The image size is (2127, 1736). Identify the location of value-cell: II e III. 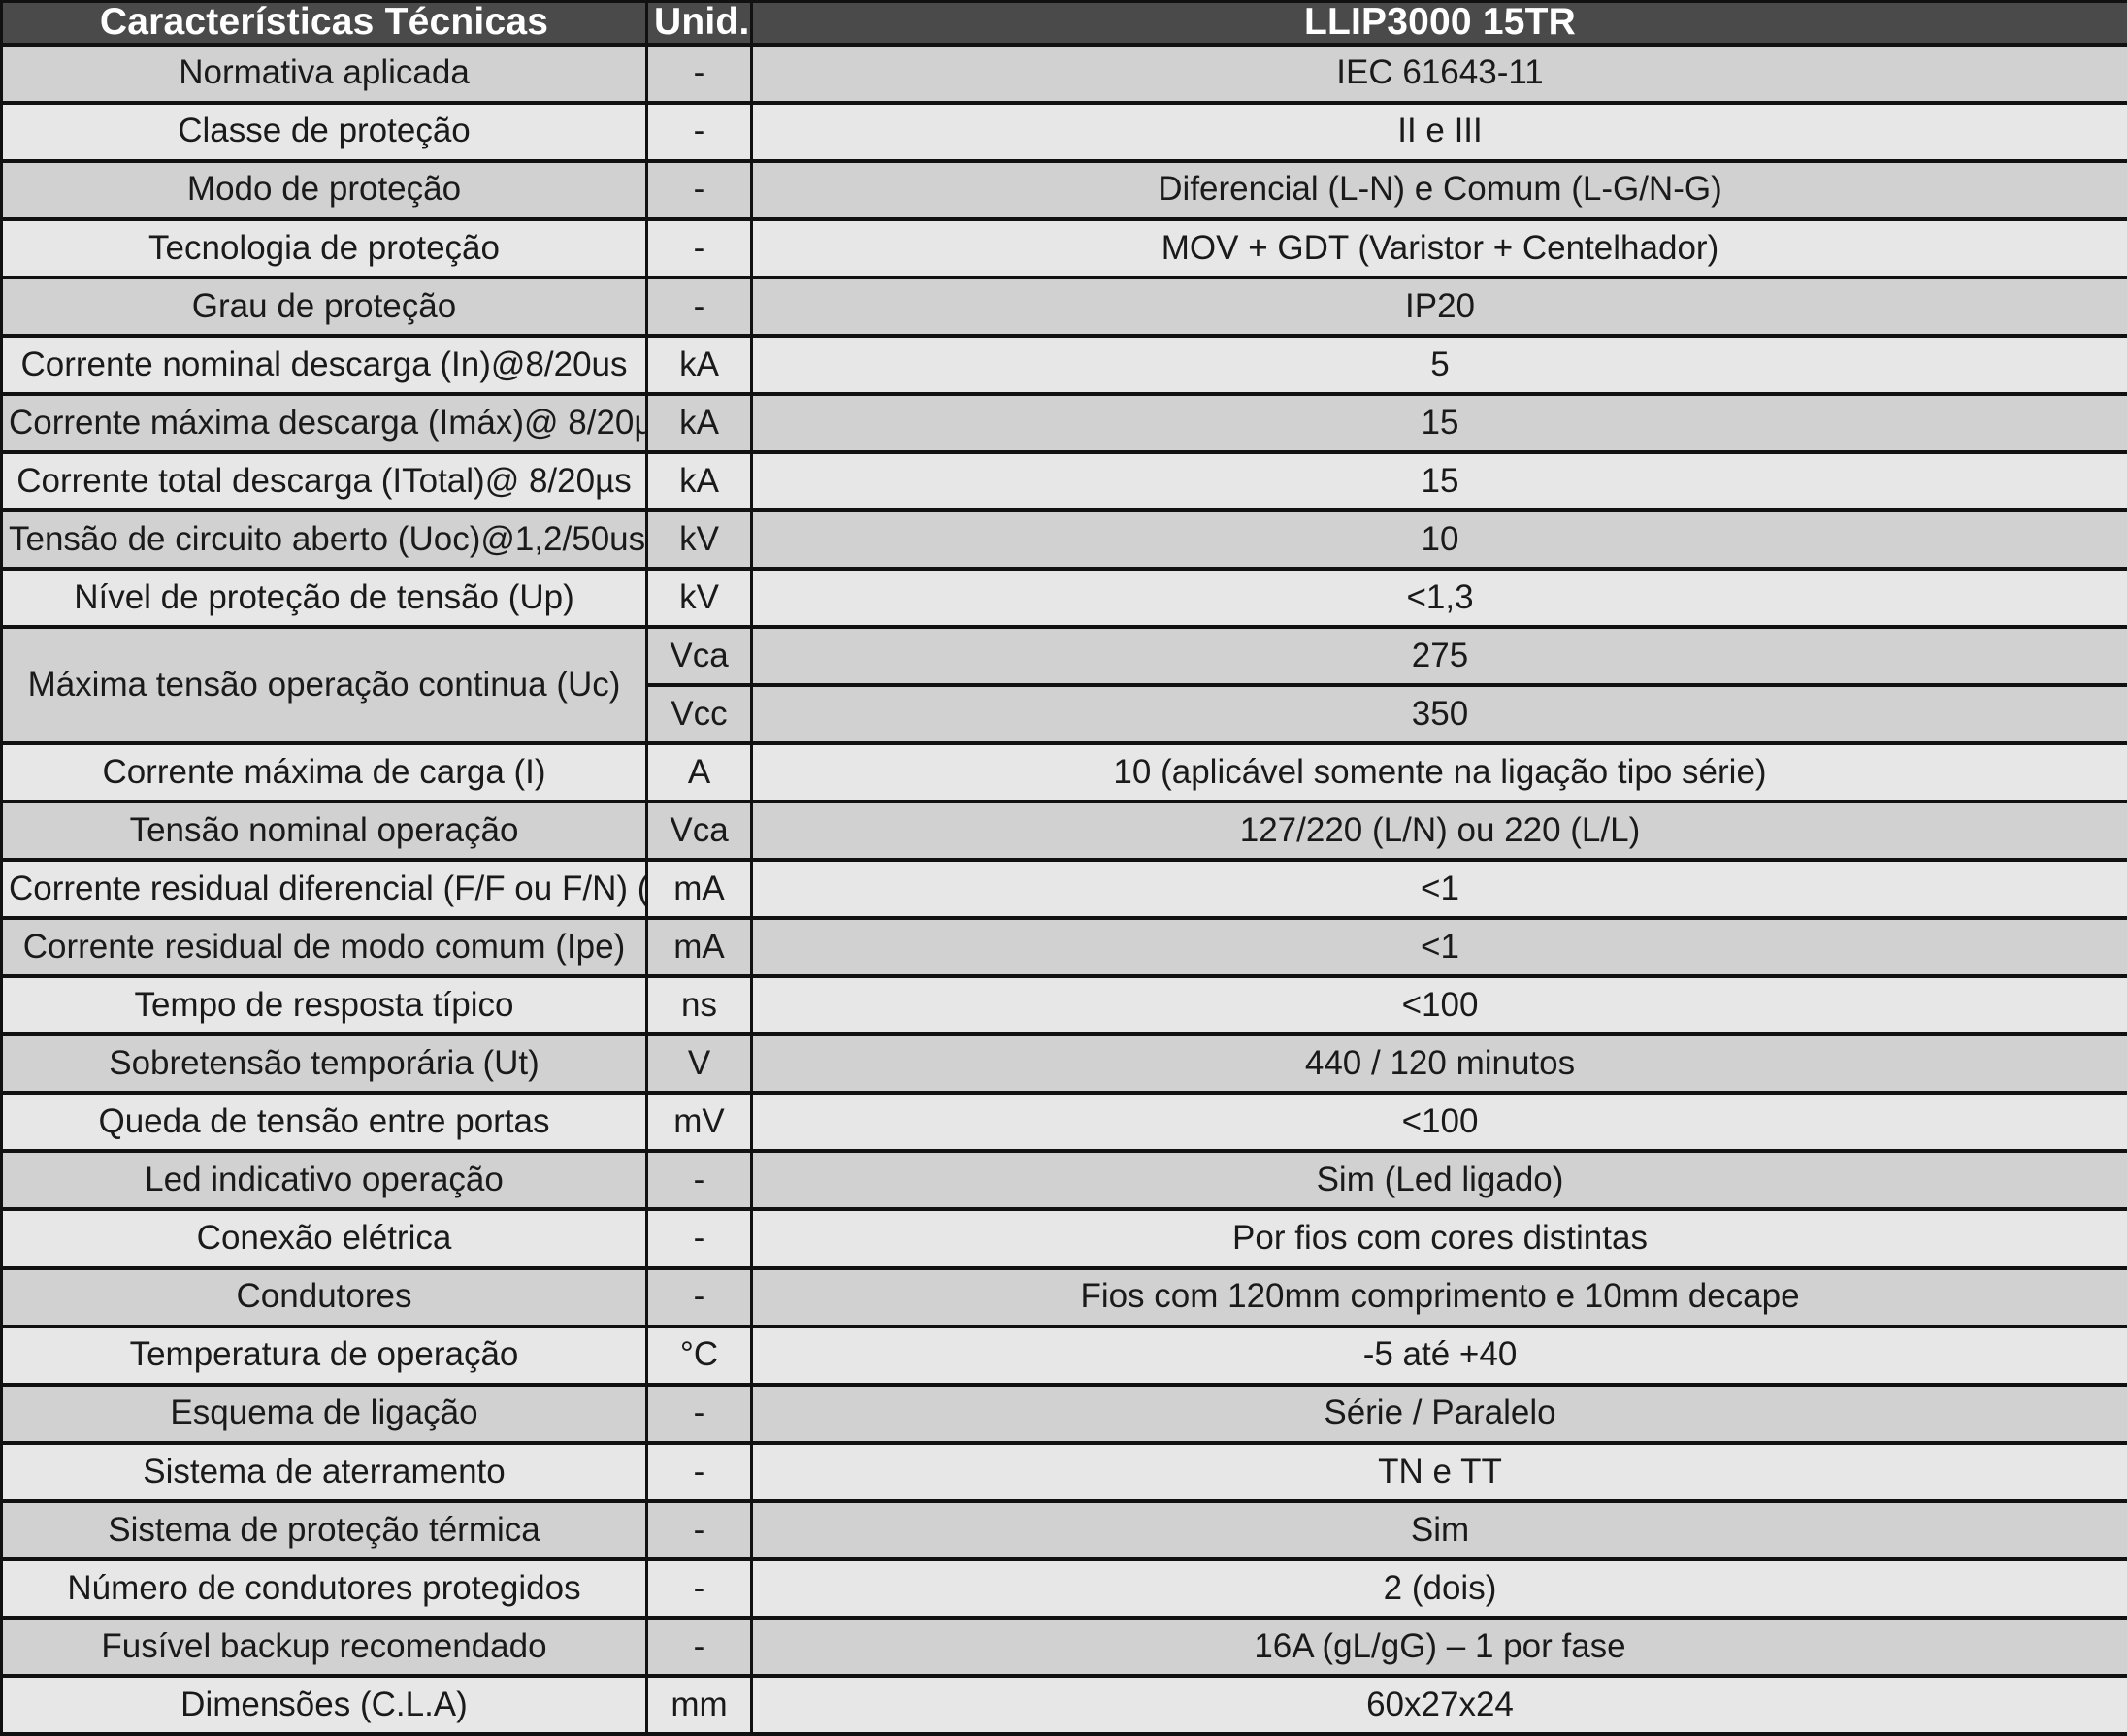
(1438, 131).